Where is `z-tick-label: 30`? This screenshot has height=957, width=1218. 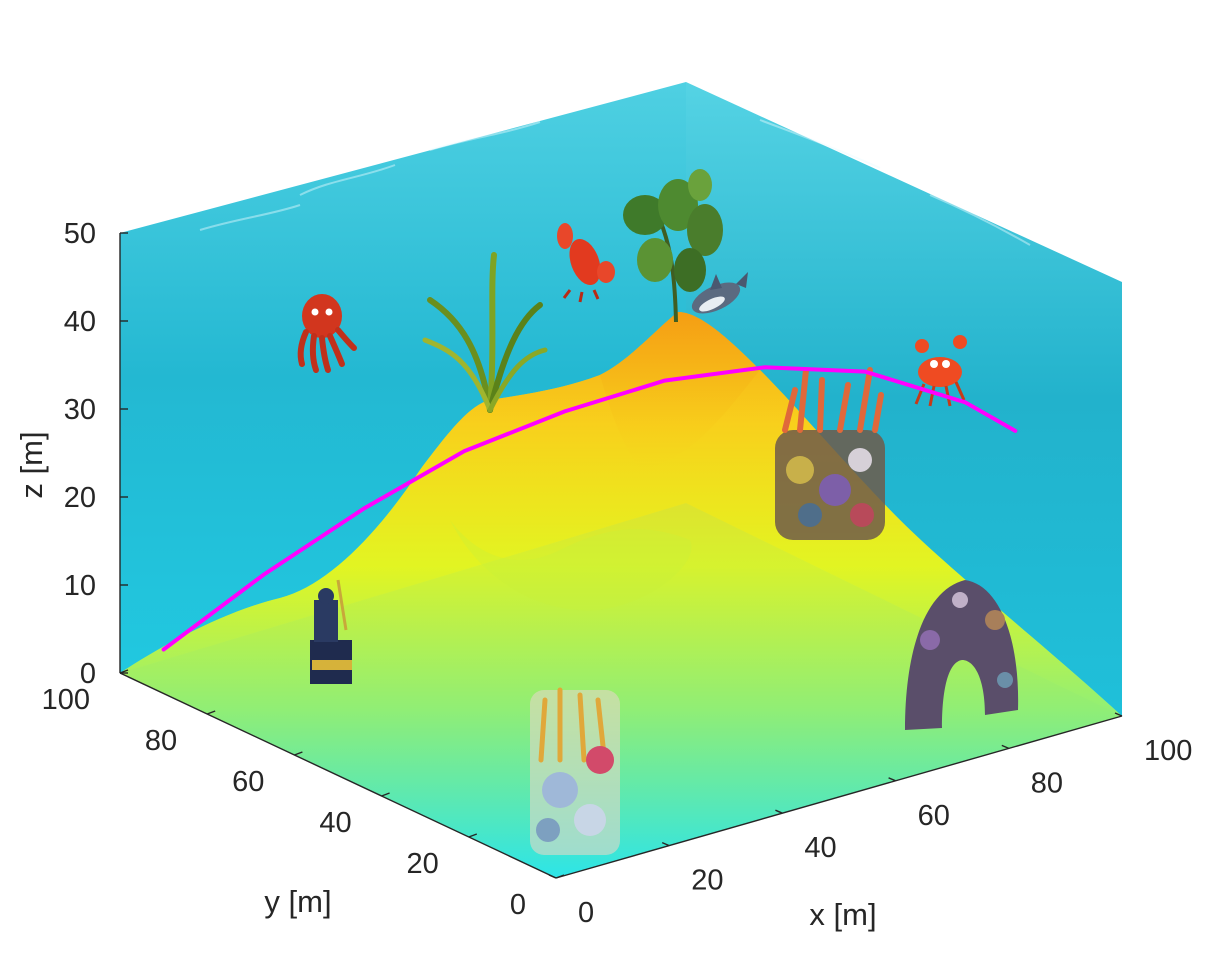
z-tick-label: 30 is located at coordinates (80, 410).